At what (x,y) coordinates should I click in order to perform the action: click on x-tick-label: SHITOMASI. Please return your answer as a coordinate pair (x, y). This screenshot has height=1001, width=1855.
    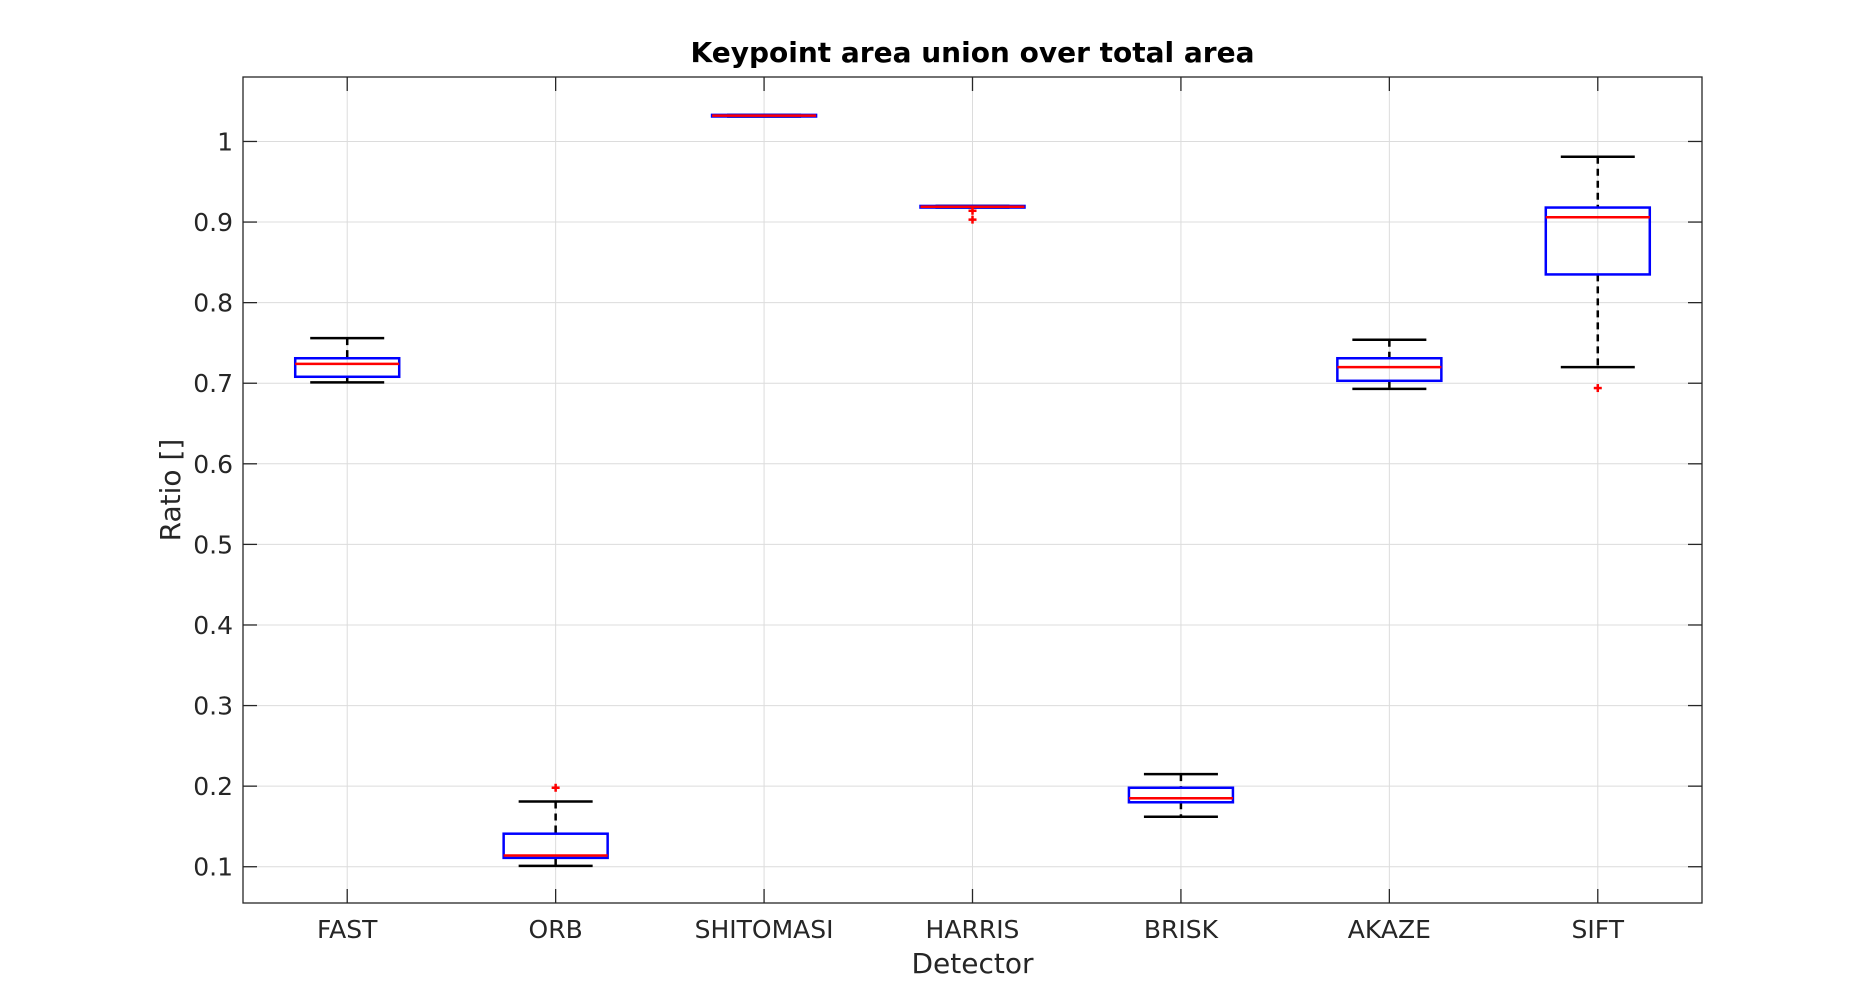
    Looking at the image, I should click on (764, 929).